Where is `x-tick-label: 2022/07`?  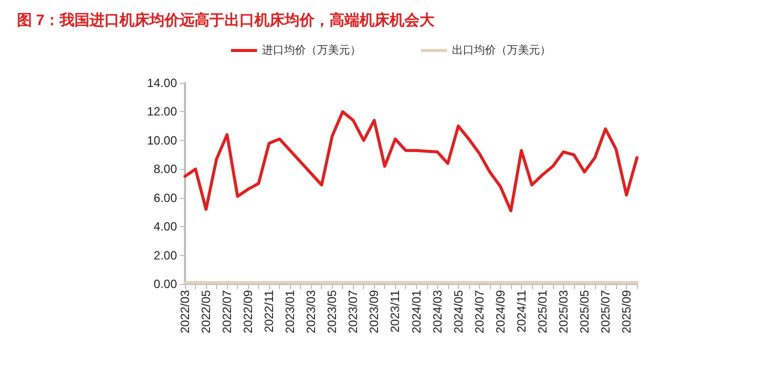 x-tick-label: 2022/07 is located at coordinates (227, 312).